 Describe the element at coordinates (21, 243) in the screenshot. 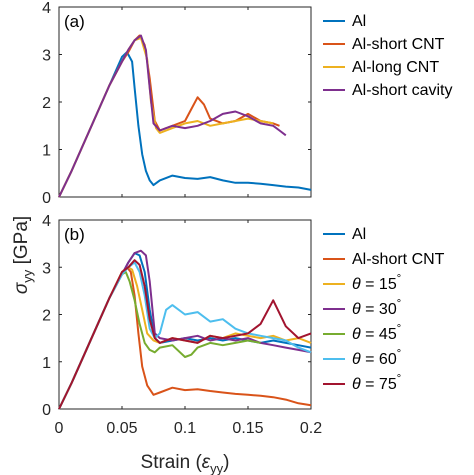

I see `y-axis-label-units: [GPa]` at that location.